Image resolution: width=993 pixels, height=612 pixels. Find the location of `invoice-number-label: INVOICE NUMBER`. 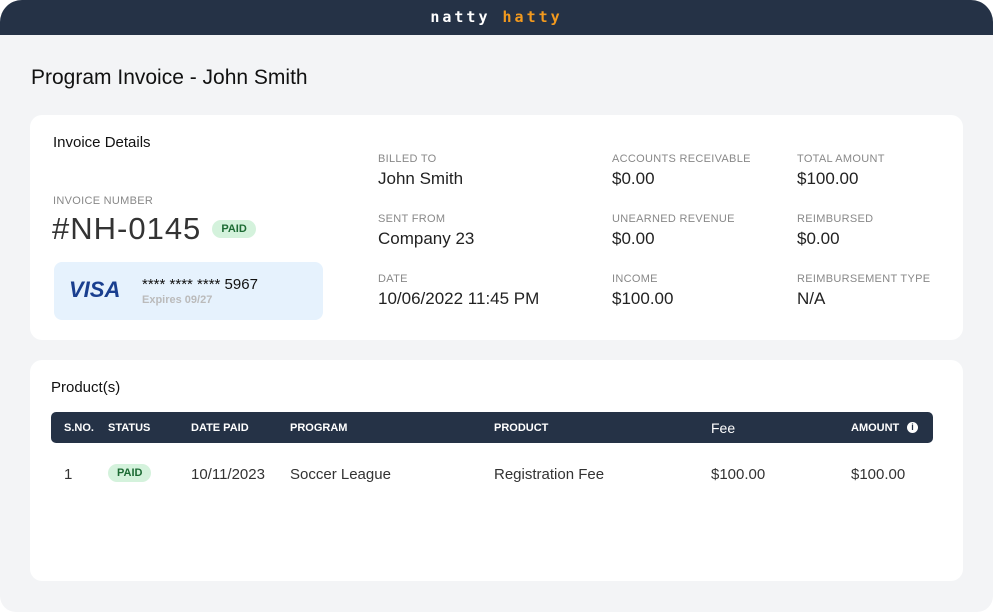

invoice-number-label: INVOICE NUMBER is located at coordinates (103, 201).